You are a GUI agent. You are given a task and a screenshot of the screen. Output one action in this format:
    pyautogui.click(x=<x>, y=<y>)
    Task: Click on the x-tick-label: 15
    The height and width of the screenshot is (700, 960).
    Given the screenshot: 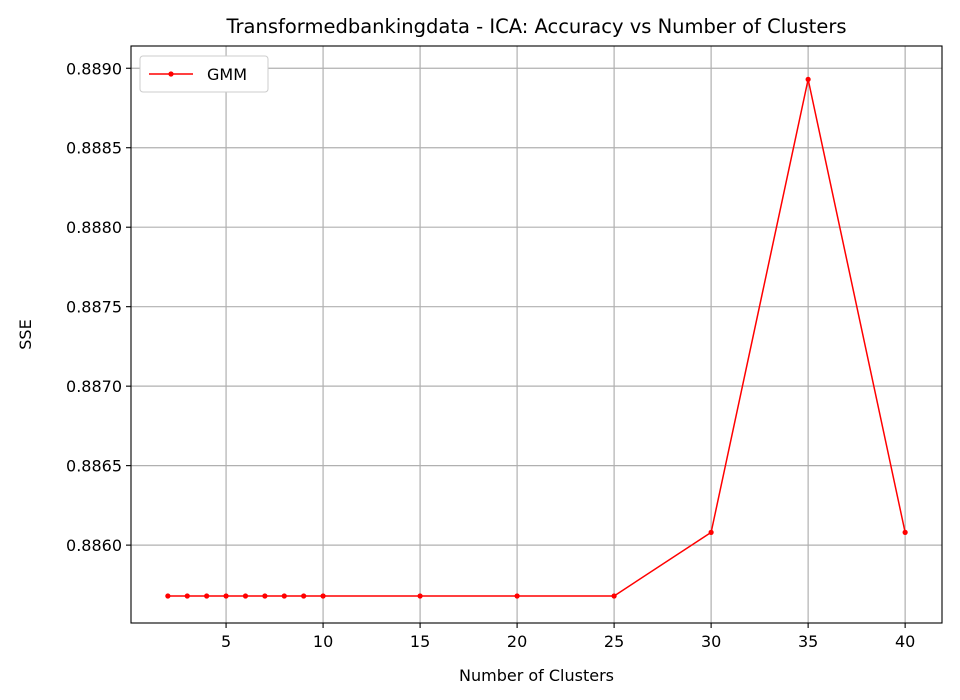 What is the action you would take?
    pyautogui.click(x=420, y=641)
    